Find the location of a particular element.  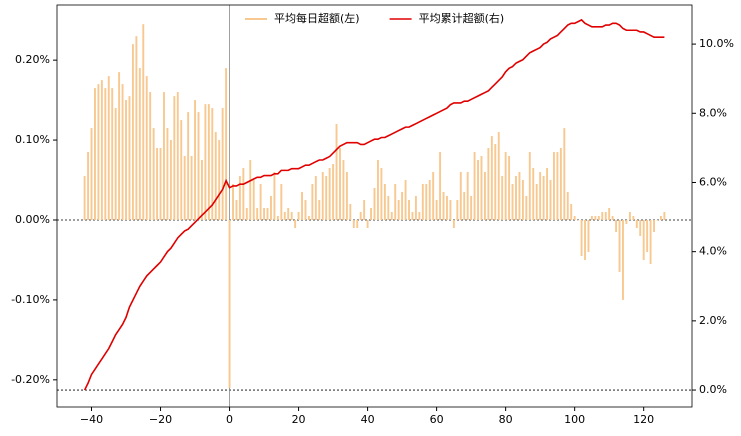

x-tick-label: −20 is located at coordinates (160, 419).